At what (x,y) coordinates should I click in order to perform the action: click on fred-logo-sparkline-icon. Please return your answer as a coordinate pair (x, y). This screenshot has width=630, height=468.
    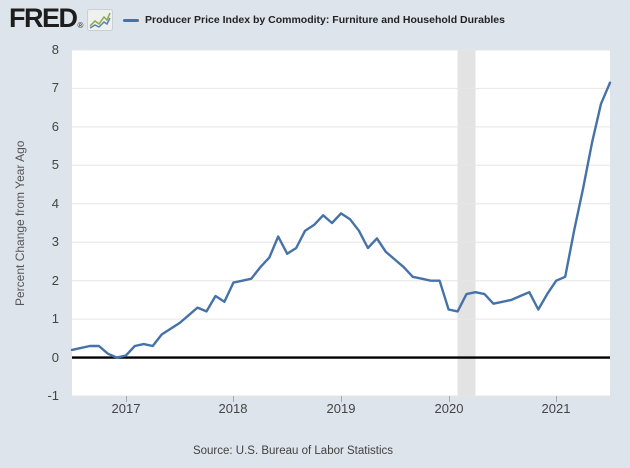
    Looking at the image, I should click on (100, 20).